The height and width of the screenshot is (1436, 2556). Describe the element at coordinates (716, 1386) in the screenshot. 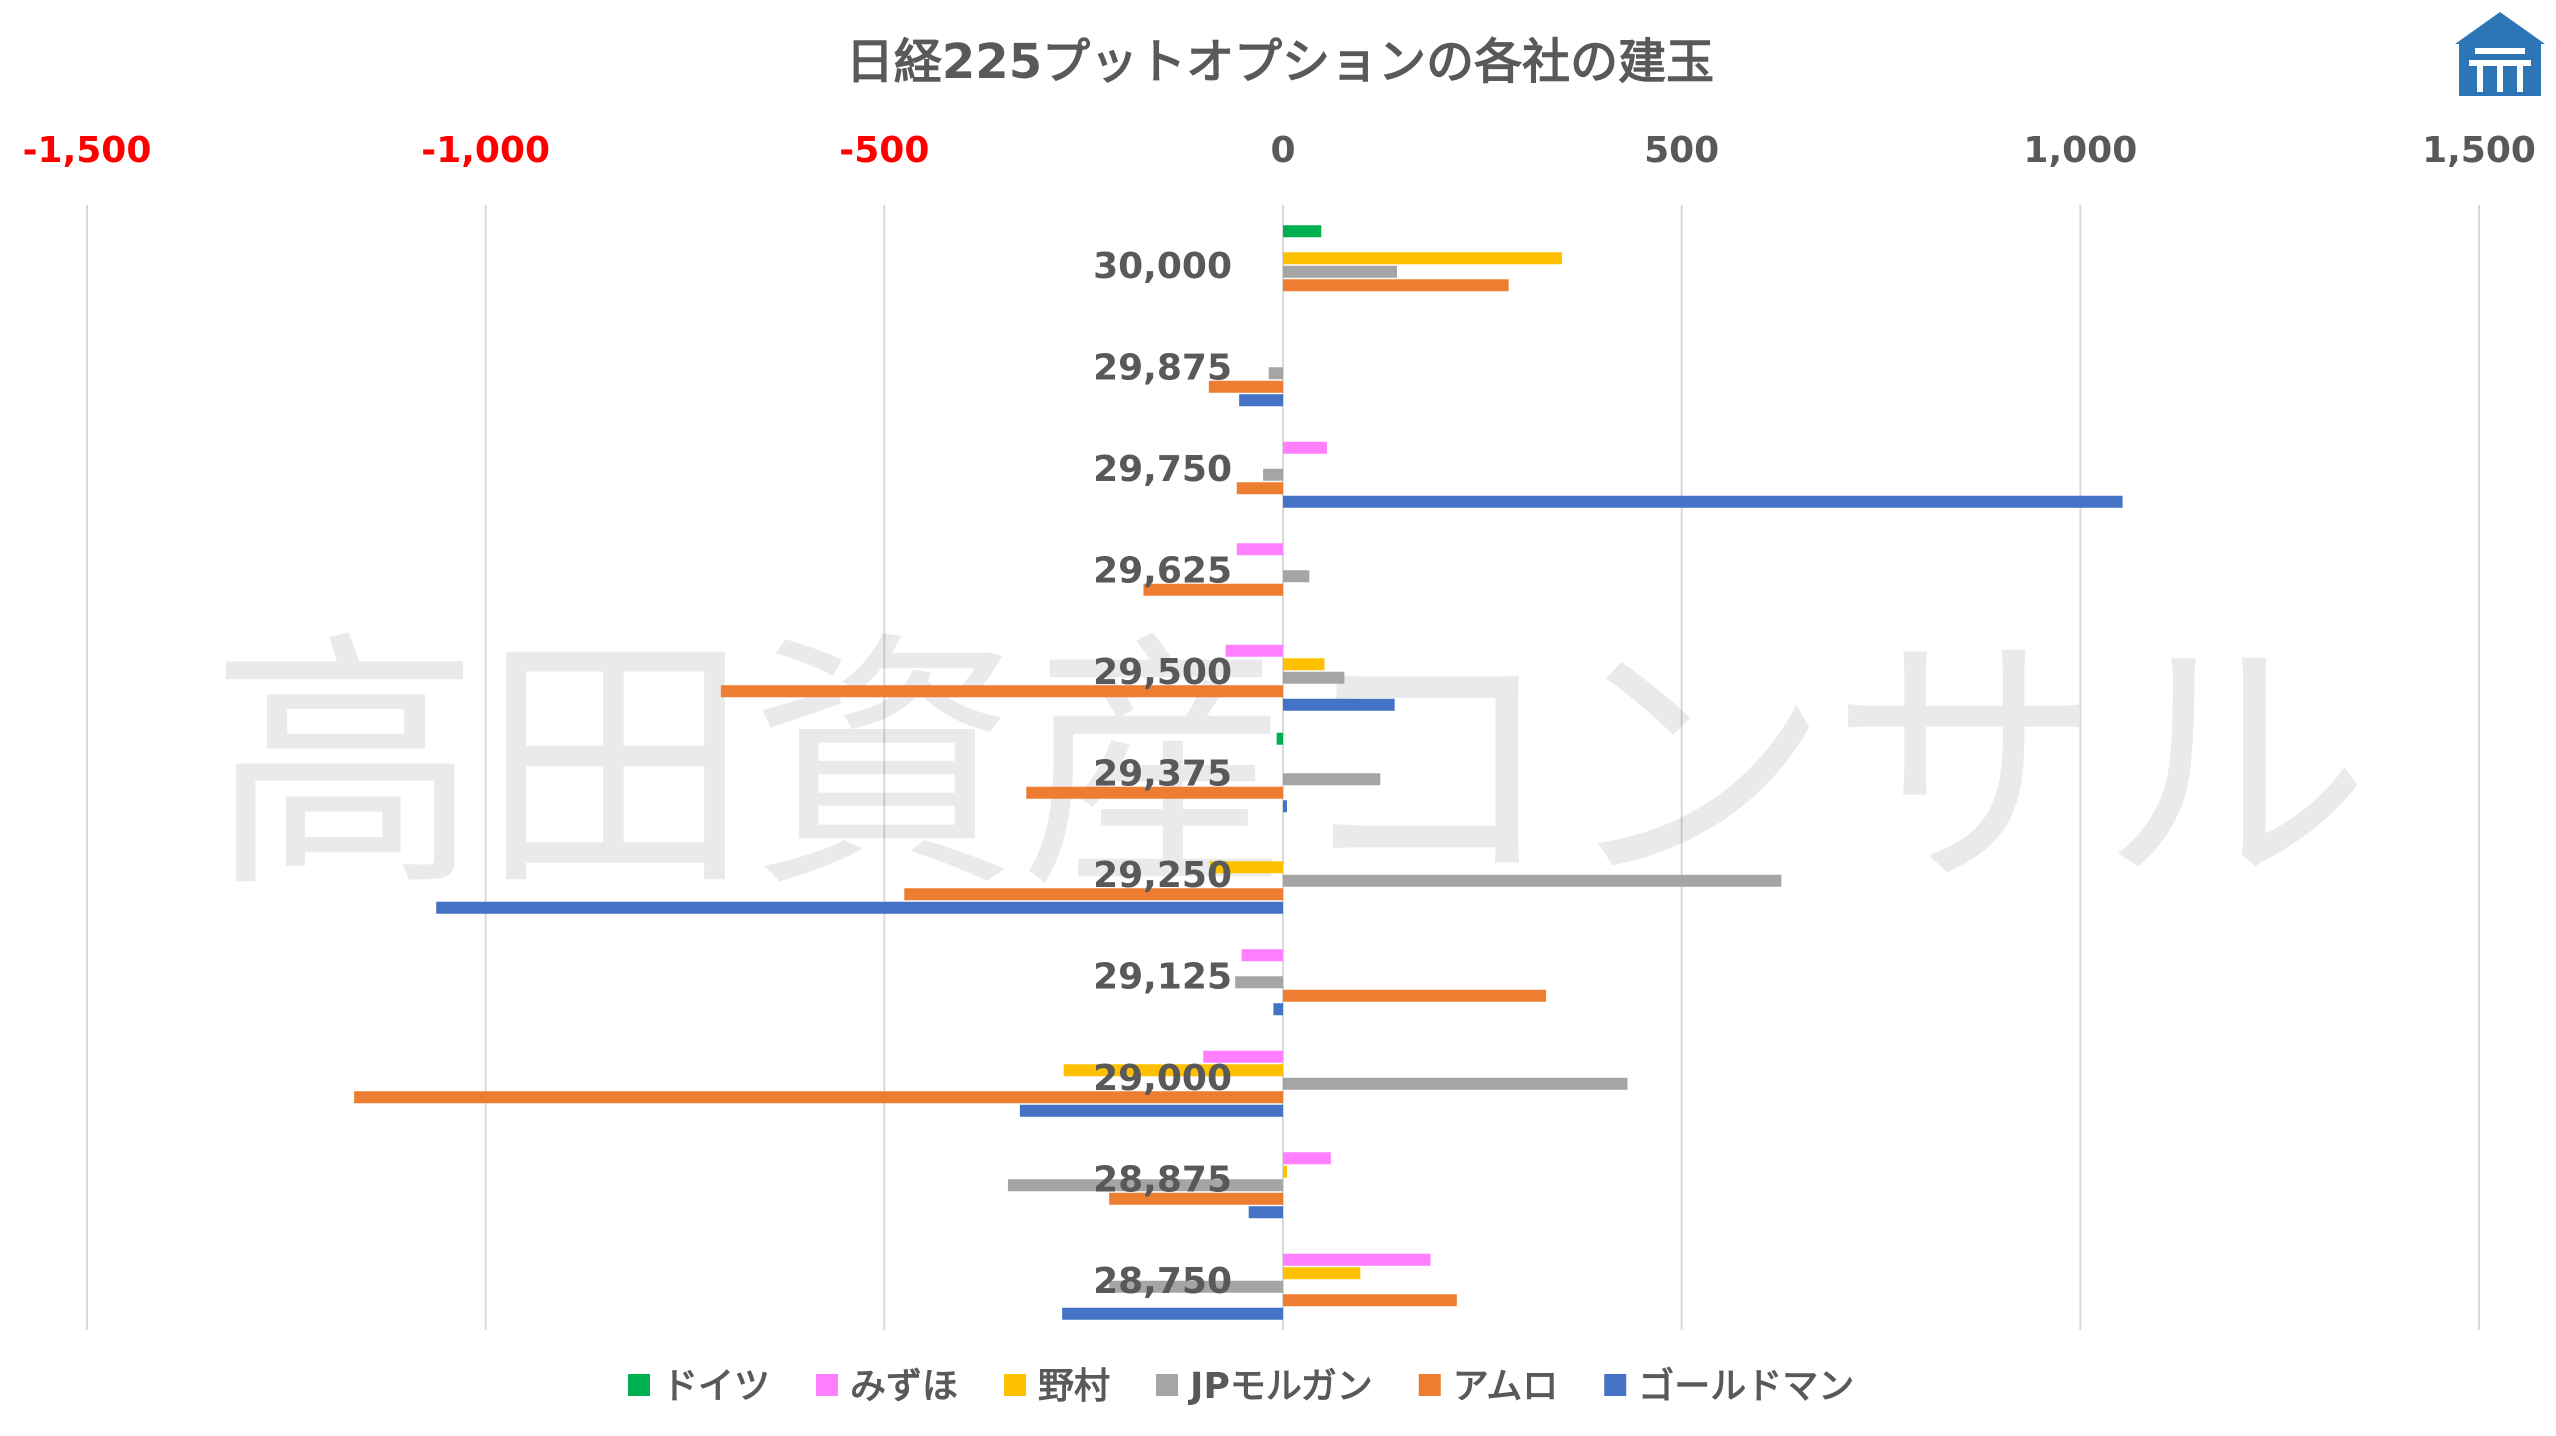

I see `legend-label: ドイツ` at that location.